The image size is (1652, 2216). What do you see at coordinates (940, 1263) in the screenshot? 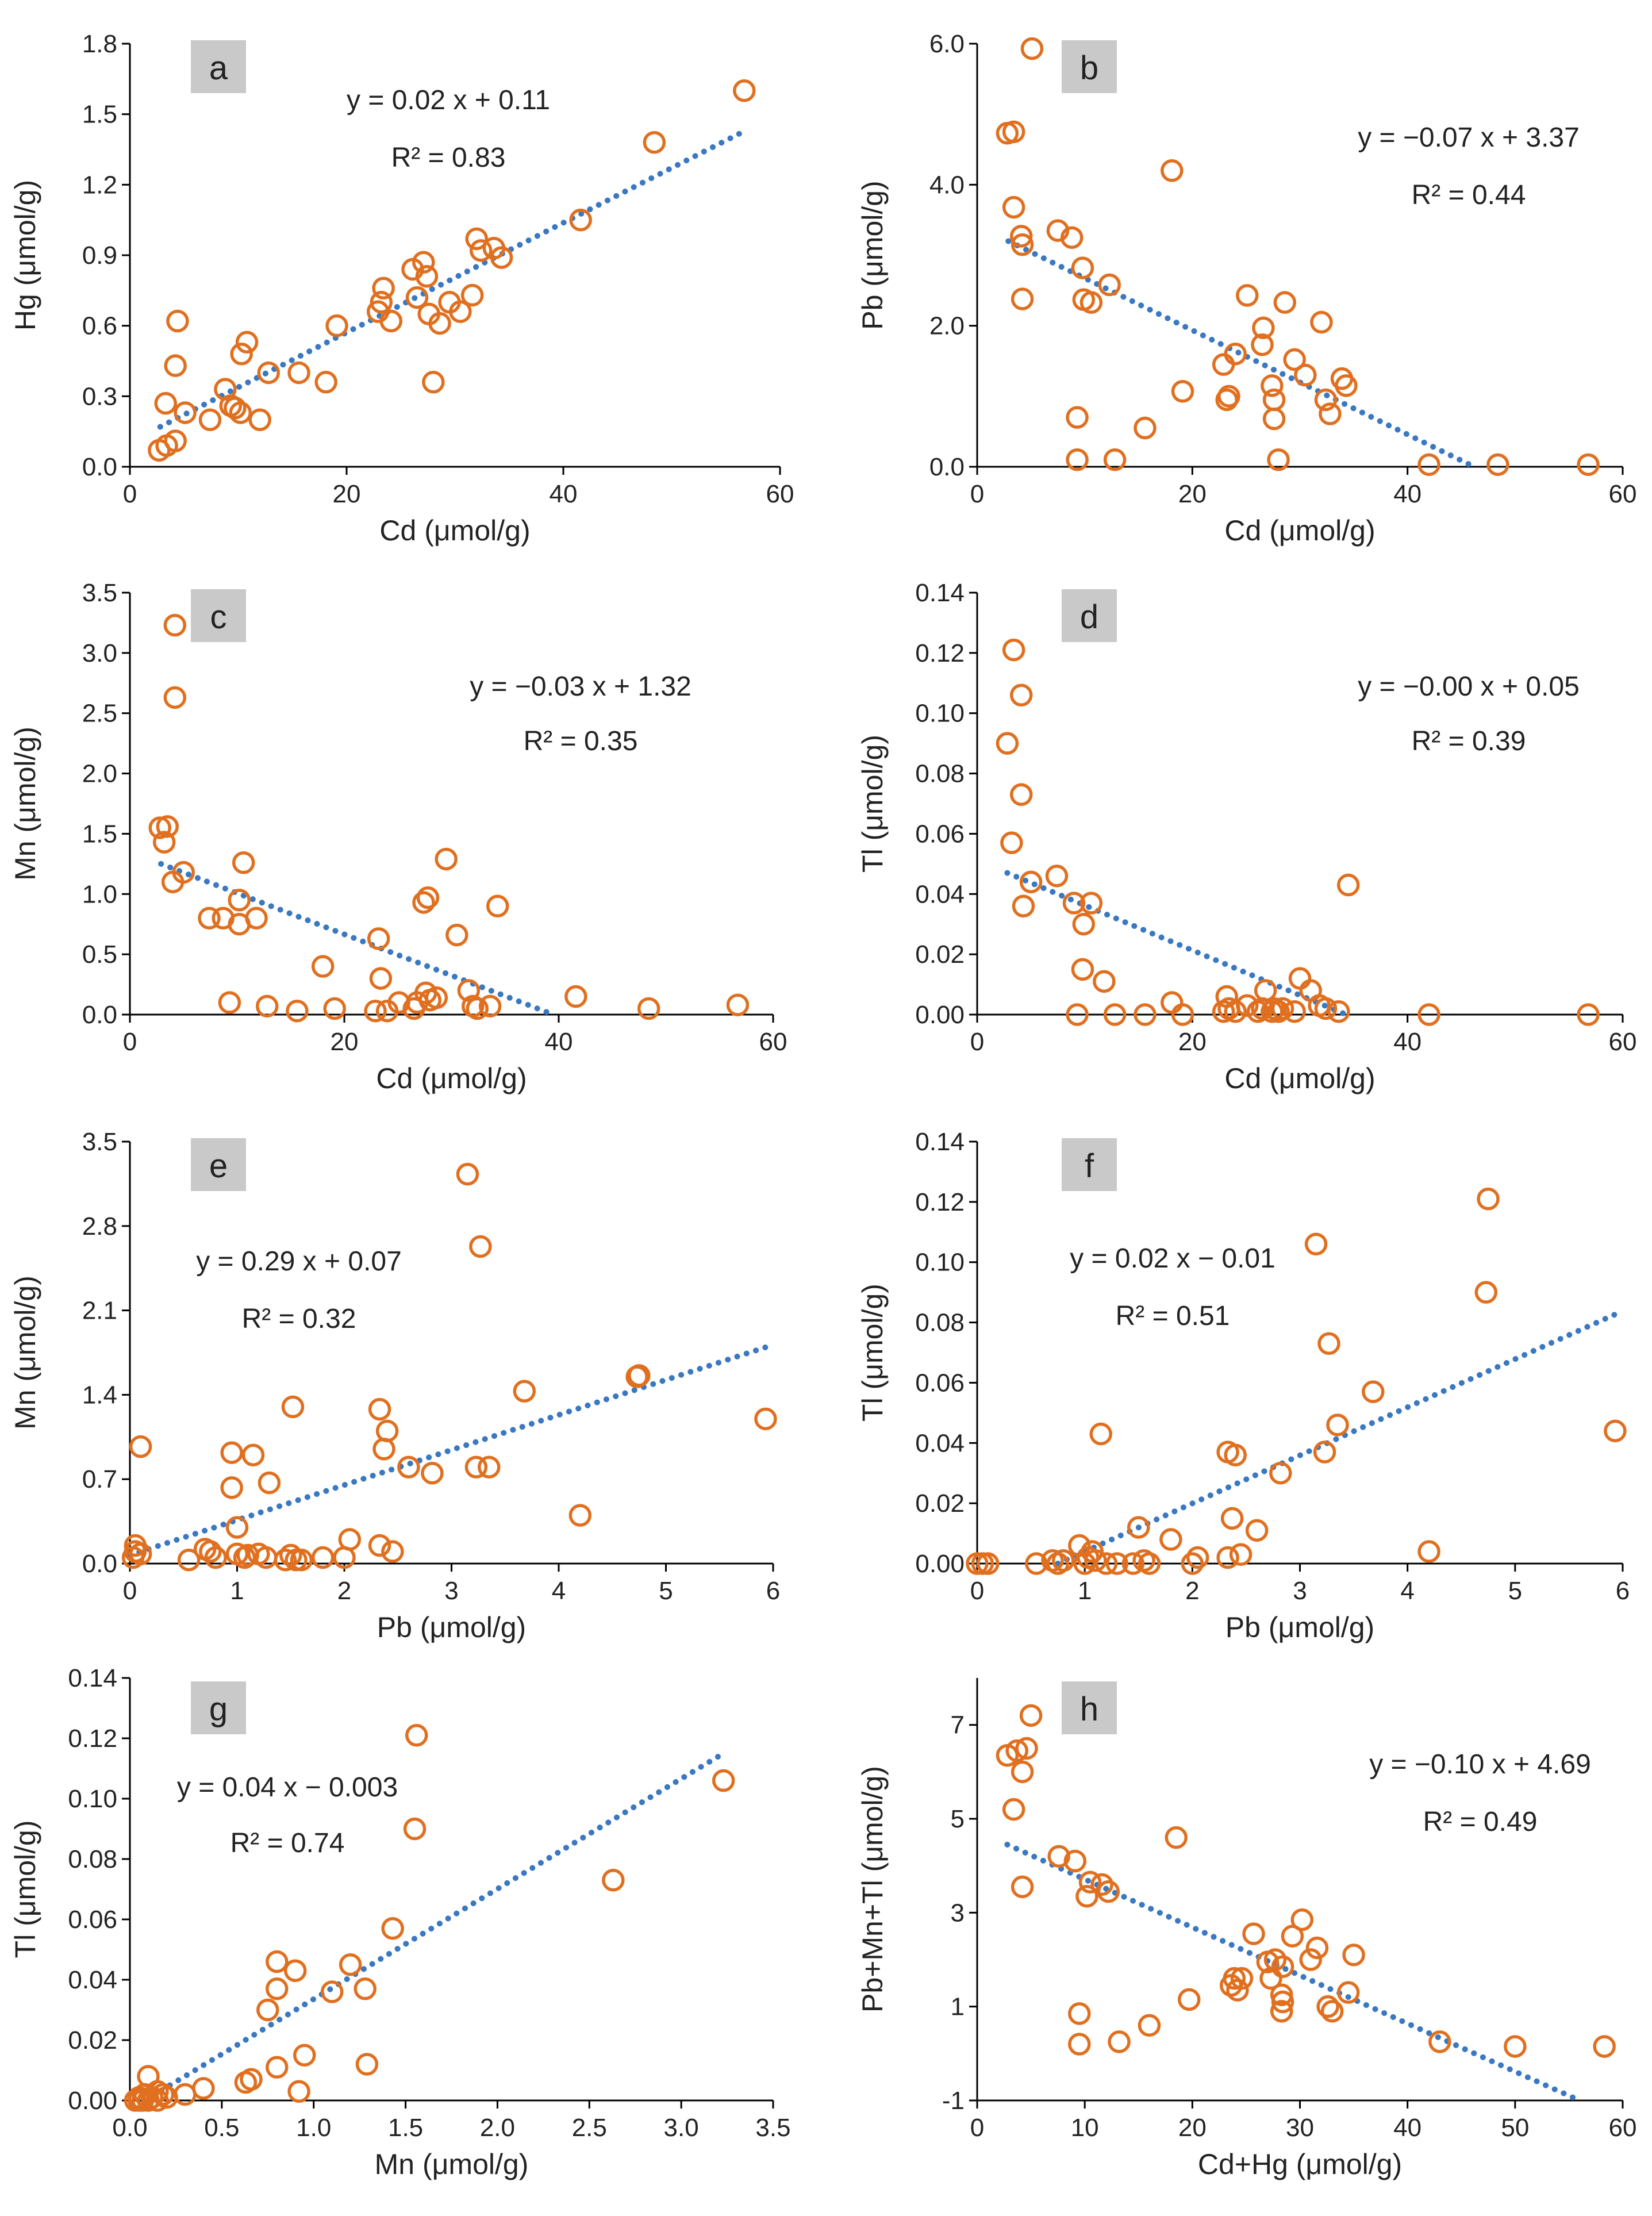
I see `y-tick-label: 0.10` at bounding box center [940, 1263].